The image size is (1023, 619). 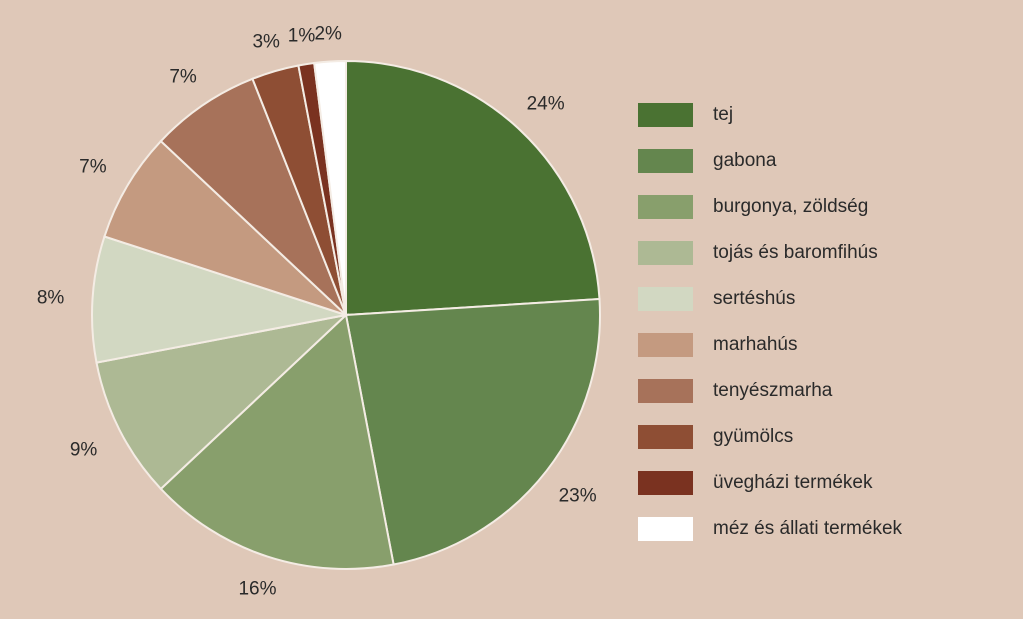 What do you see at coordinates (755, 344) in the screenshot?
I see `legend-label: marhahús` at bounding box center [755, 344].